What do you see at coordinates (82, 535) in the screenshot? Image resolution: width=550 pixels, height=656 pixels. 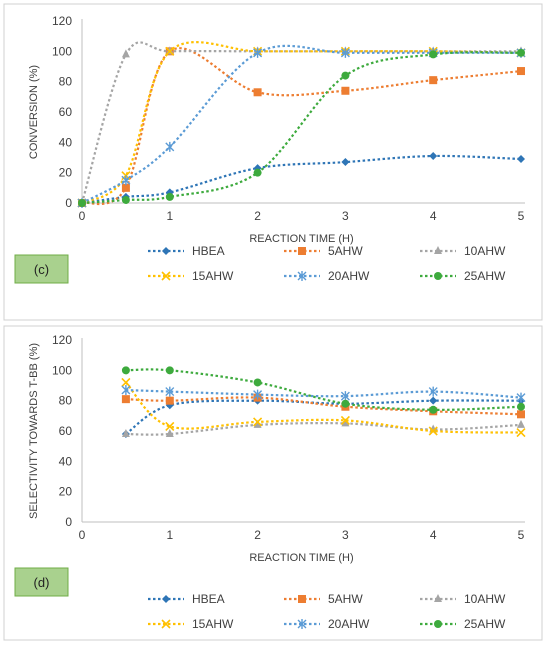 I see `x-tick-label: 0` at bounding box center [82, 535].